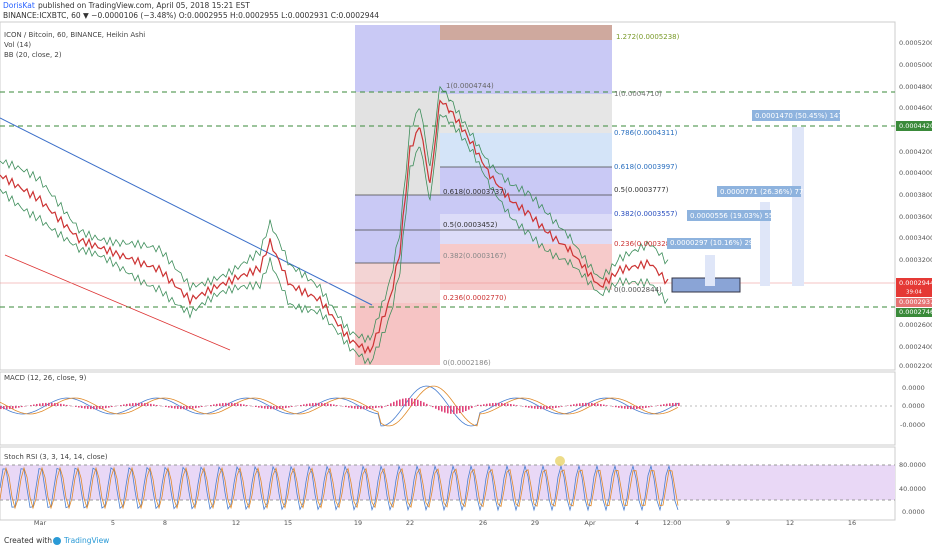 Image resolution: width=932 pixels, height=550 pixels. What do you see at coordinates (358, 523) in the screenshot?
I see `time-axis-label: 19` at bounding box center [358, 523].